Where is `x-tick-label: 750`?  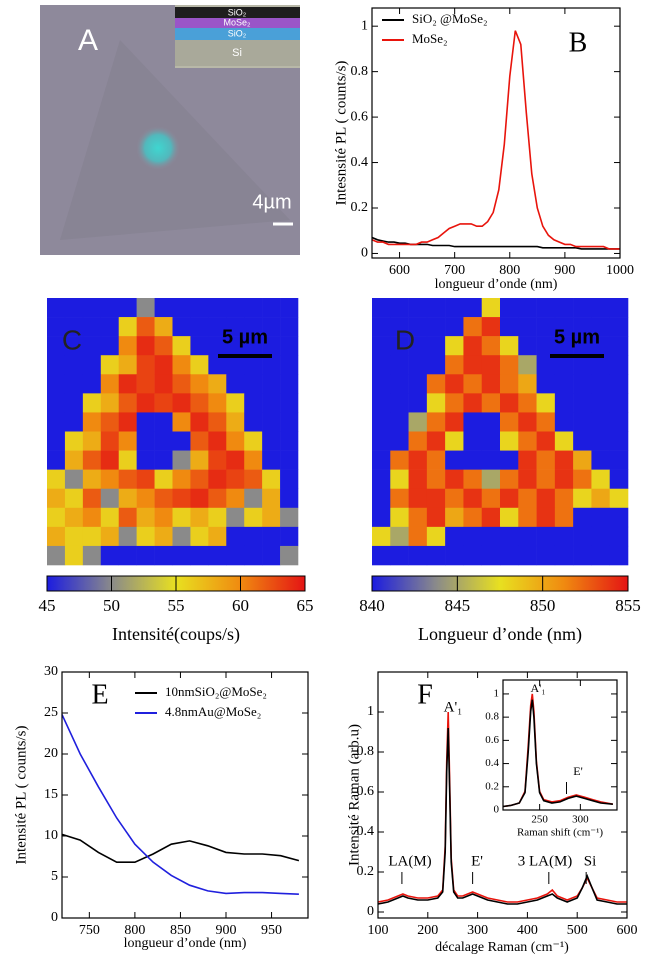 x-tick-label: 750 is located at coordinates (89, 930).